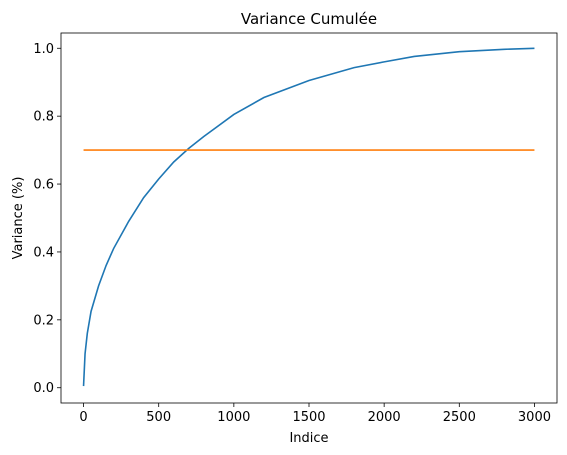 The width and height of the screenshot is (567, 455). Describe the element at coordinates (158, 417) in the screenshot. I see `x-tick-label: 500` at that location.